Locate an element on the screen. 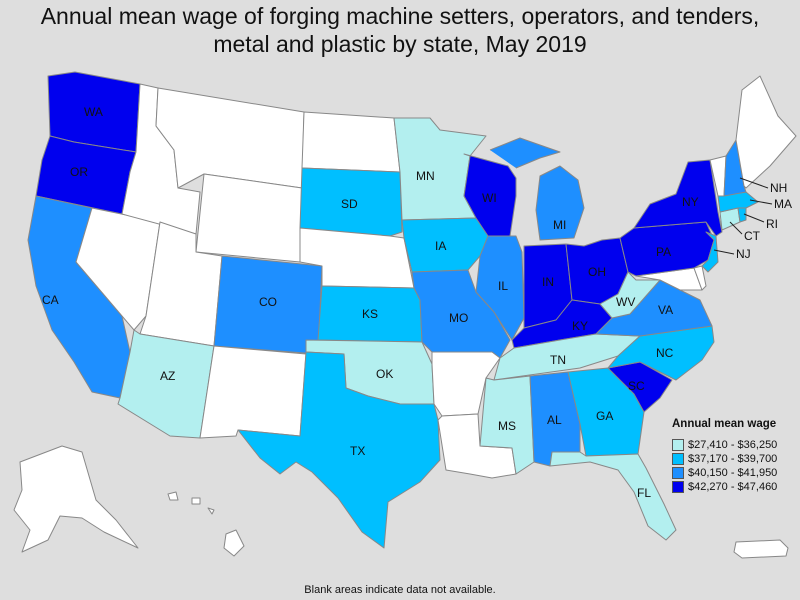 The height and width of the screenshot is (600, 800). label-nj: NJ is located at coordinates (743, 254).